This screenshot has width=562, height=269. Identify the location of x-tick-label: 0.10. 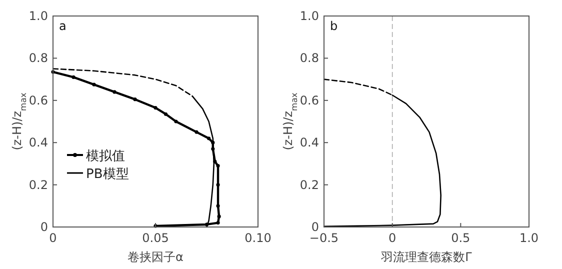
(258, 238).